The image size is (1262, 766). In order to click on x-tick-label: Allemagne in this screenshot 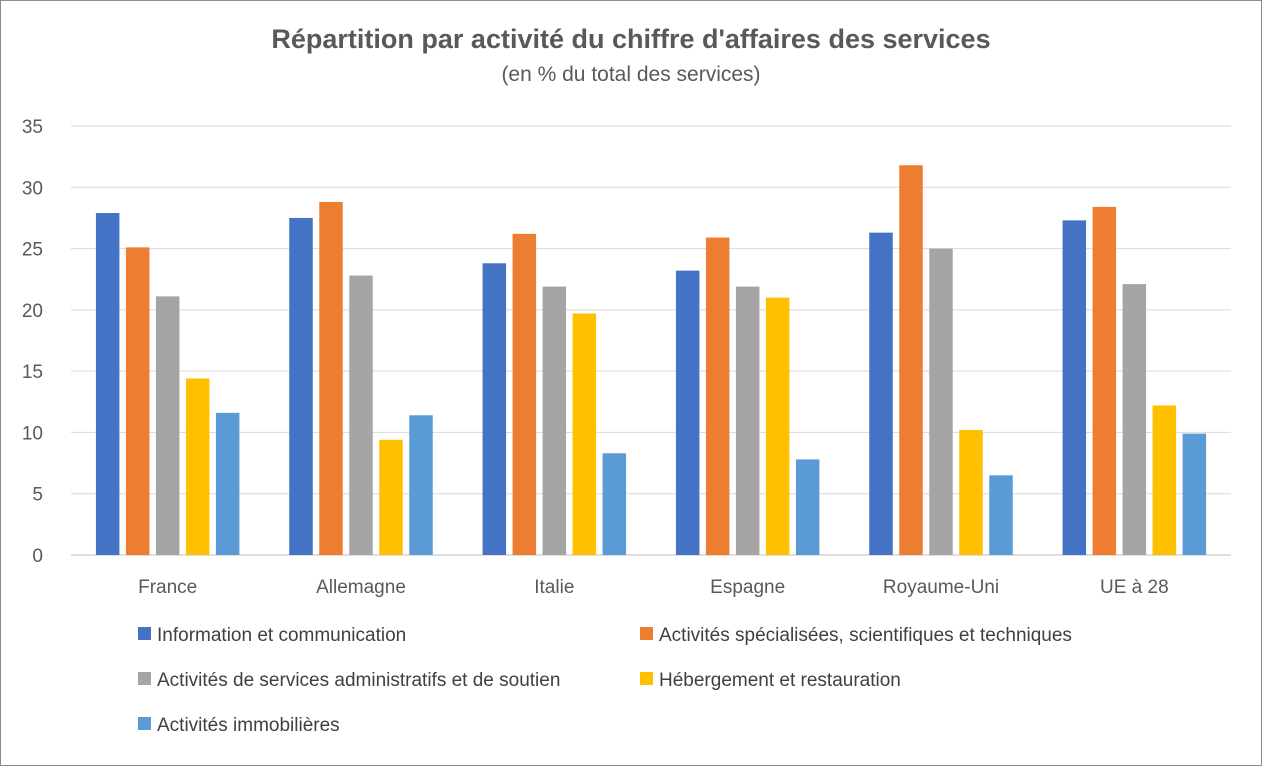, I will do `click(361, 587)`.